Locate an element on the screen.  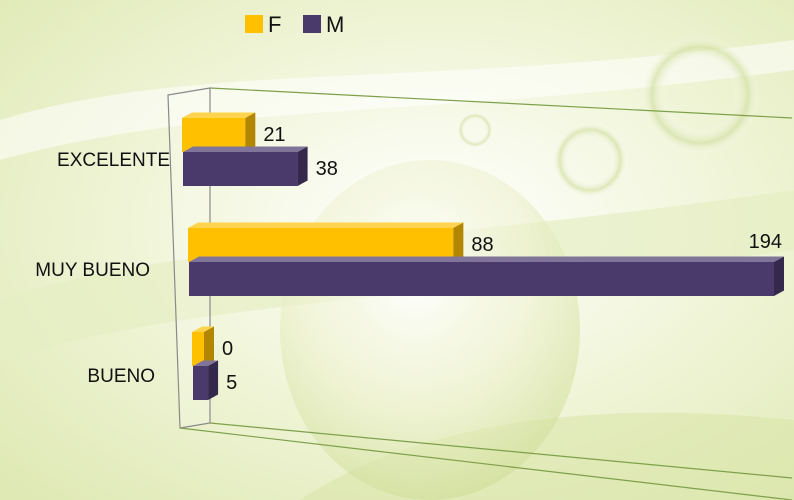
legend-item-m: M is located at coordinates (323, 24).